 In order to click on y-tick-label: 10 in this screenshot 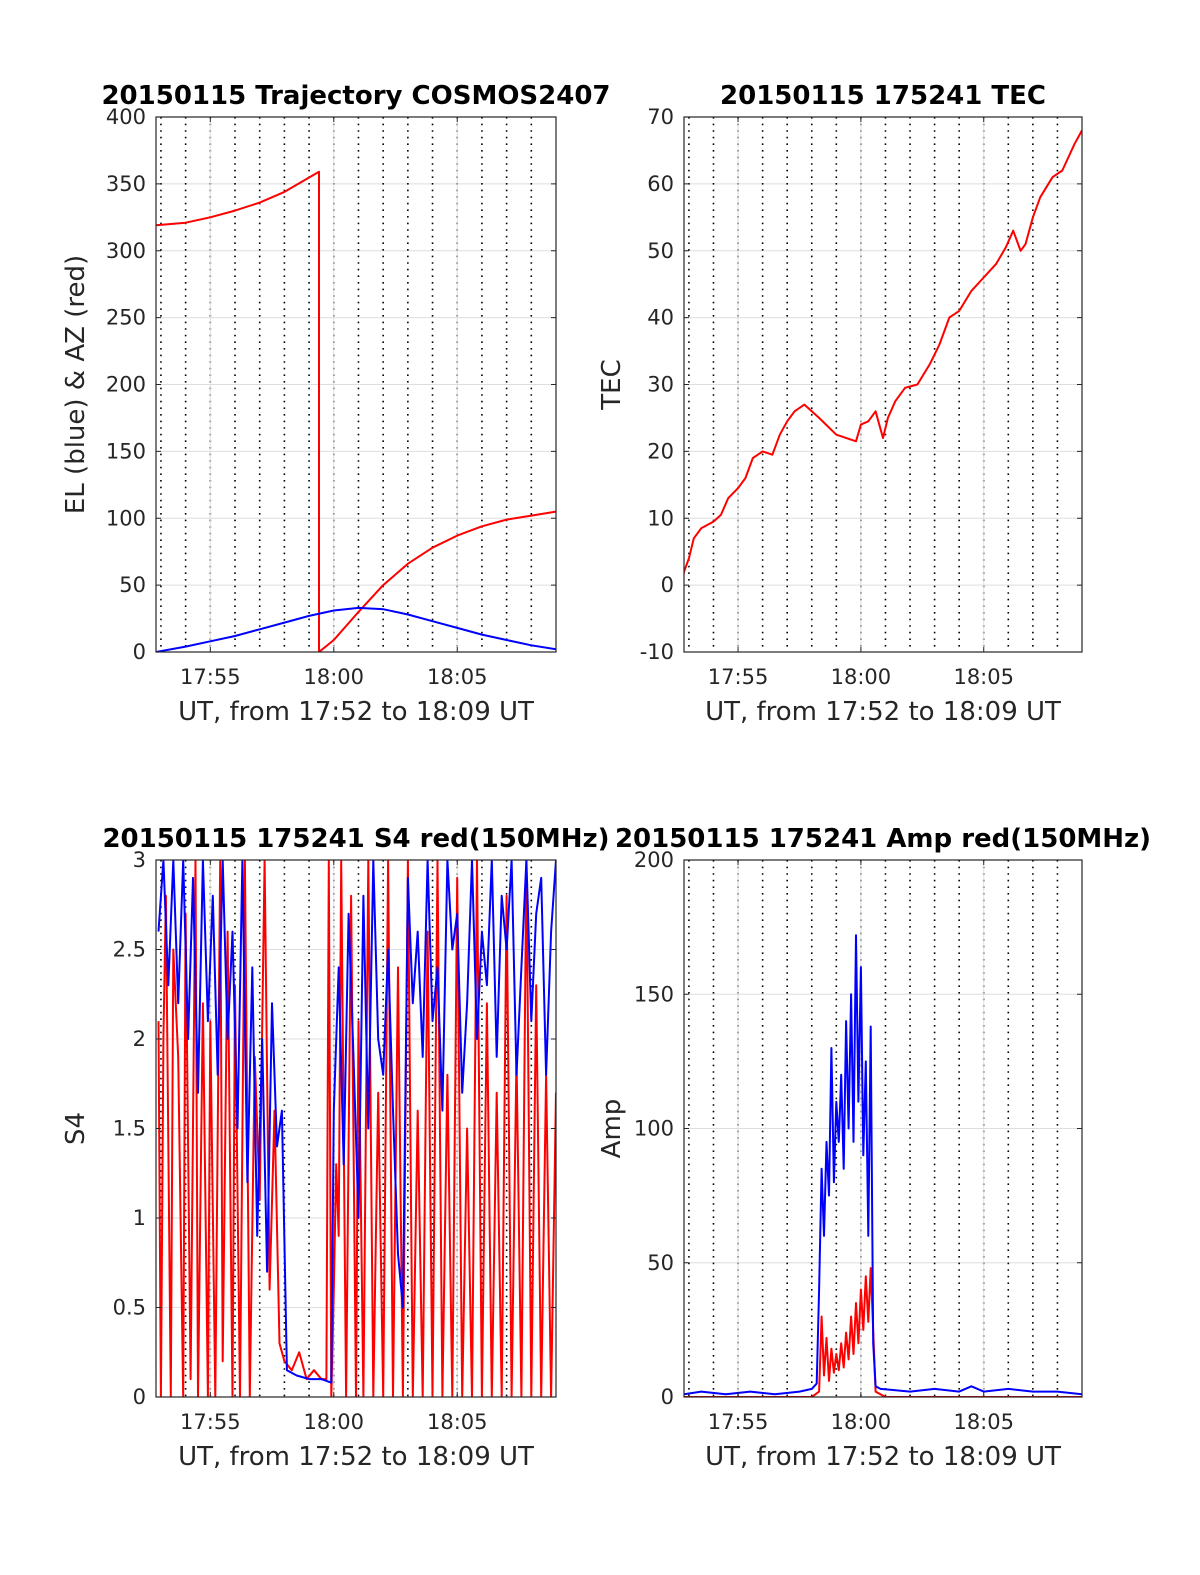, I will do `click(660, 518)`.